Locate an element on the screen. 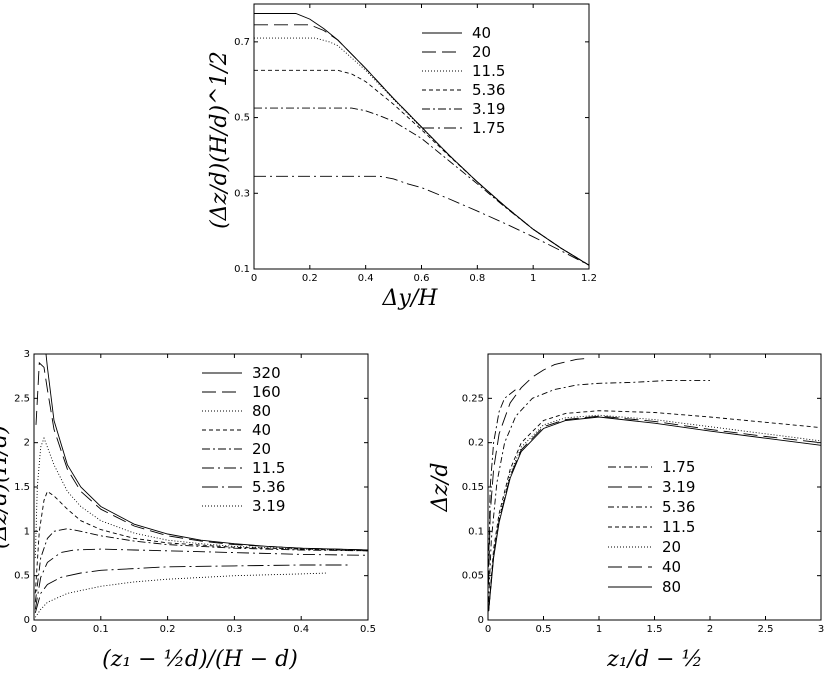 This screenshot has width=830, height=674. x-axis-label: z₁/d − ½ is located at coordinates (654, 659).